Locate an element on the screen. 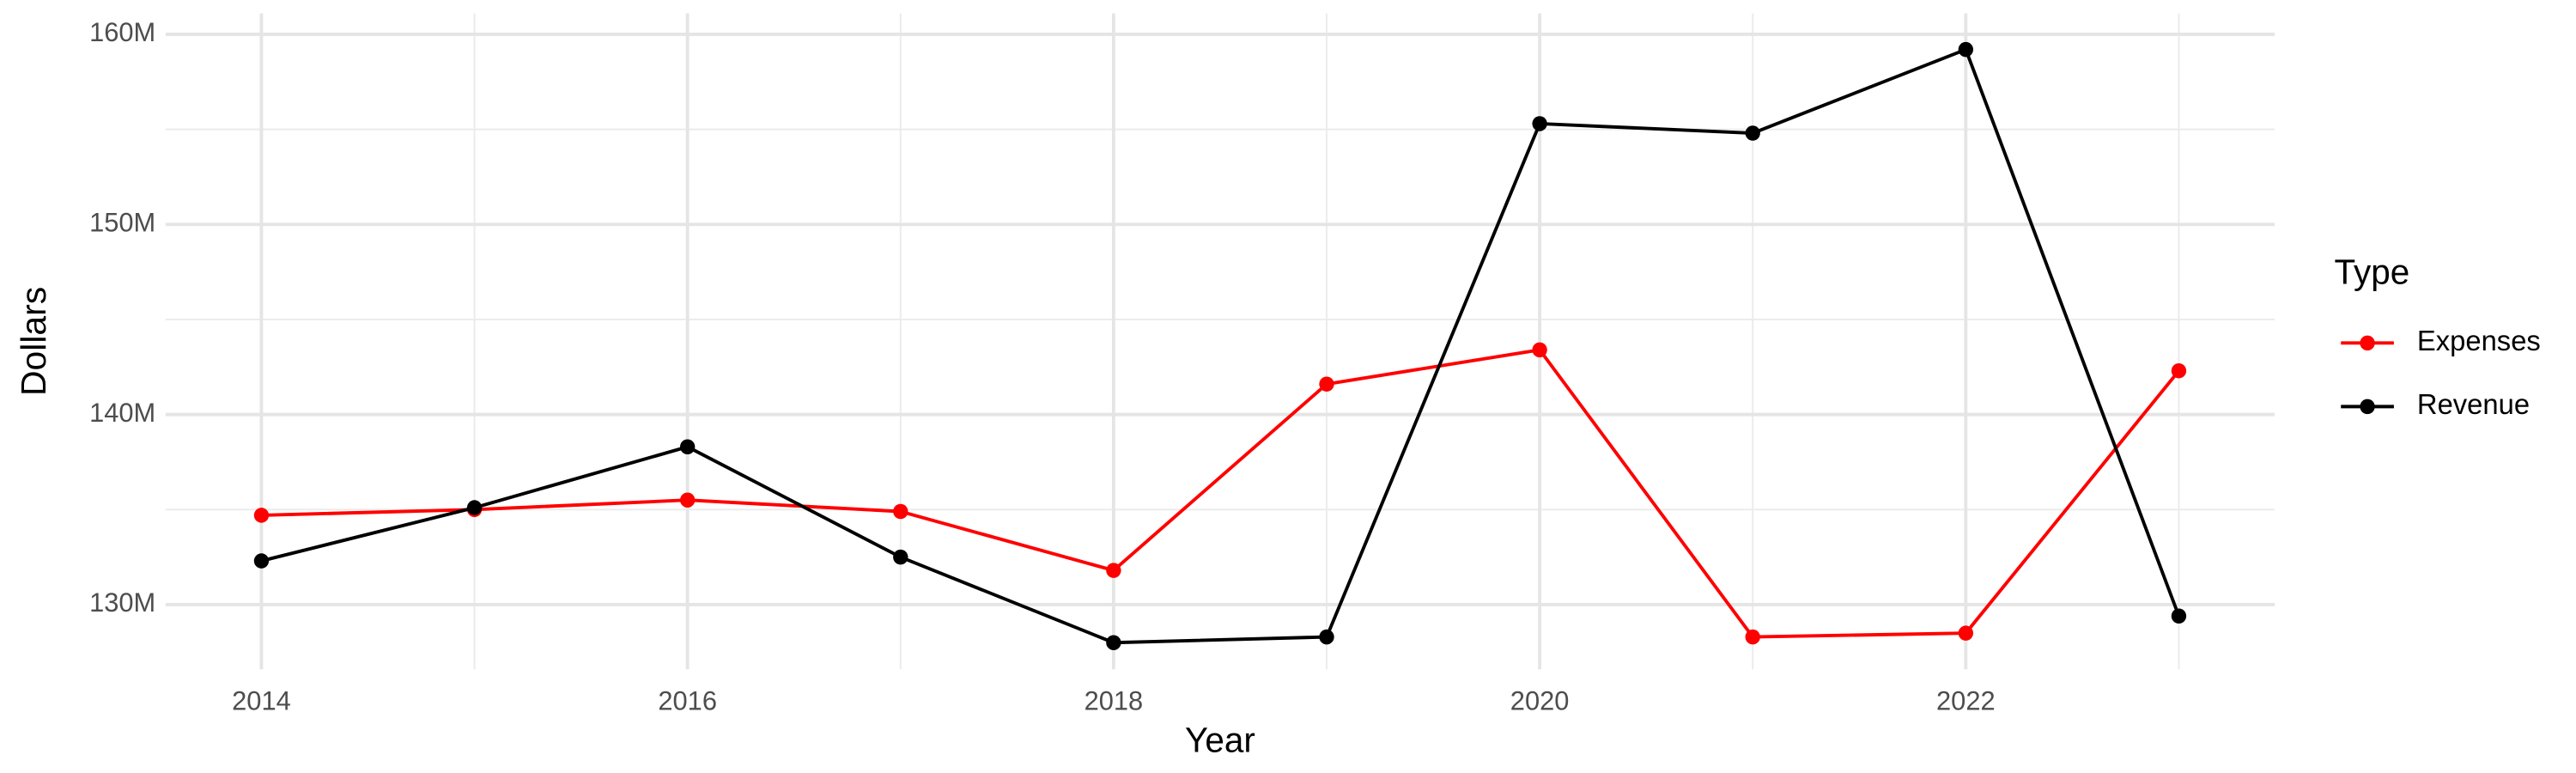 This screenshot has height=773, width=2576. x-tick-label: 2018 is located at coordinates (1114, 700).